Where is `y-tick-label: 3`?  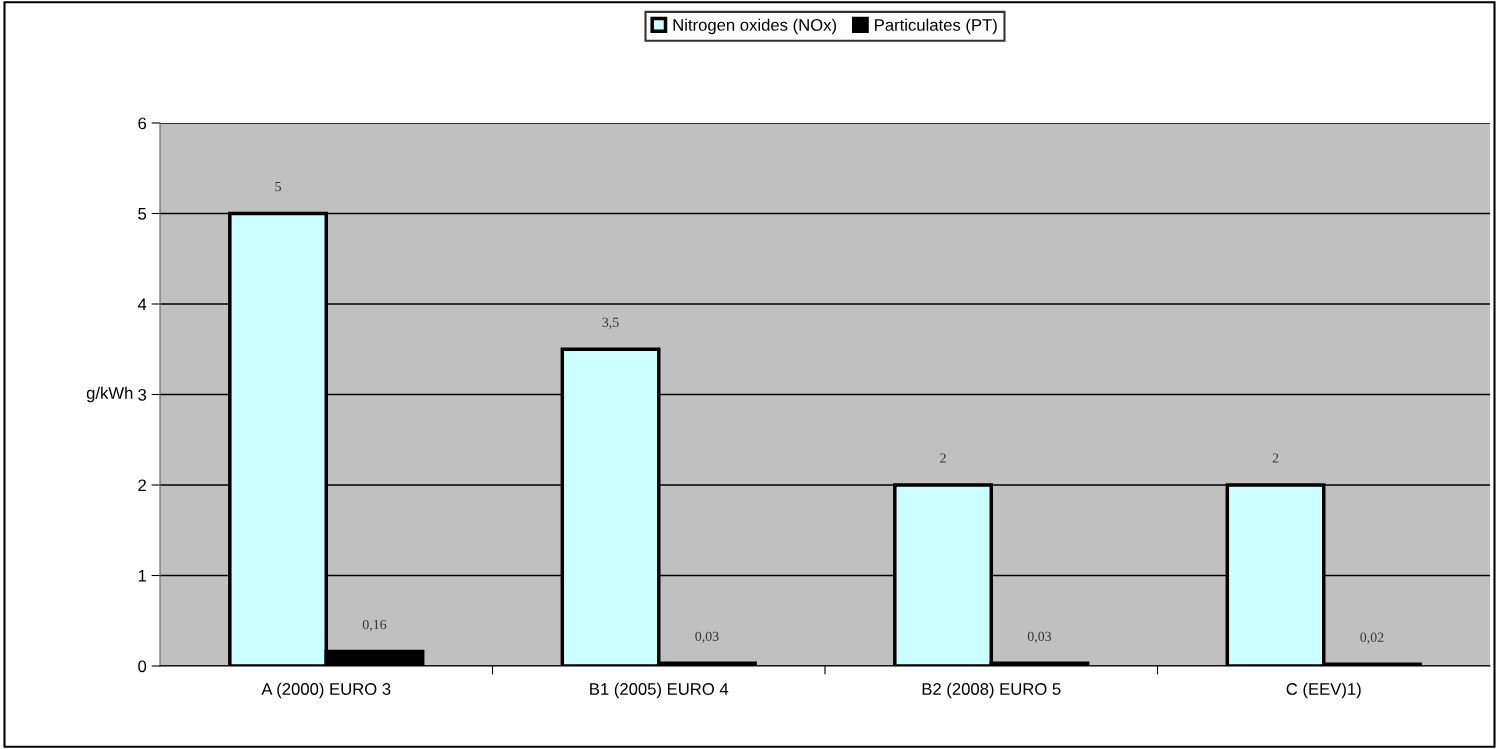
y-tick-label: 3 is located at coordinates (142, 394).